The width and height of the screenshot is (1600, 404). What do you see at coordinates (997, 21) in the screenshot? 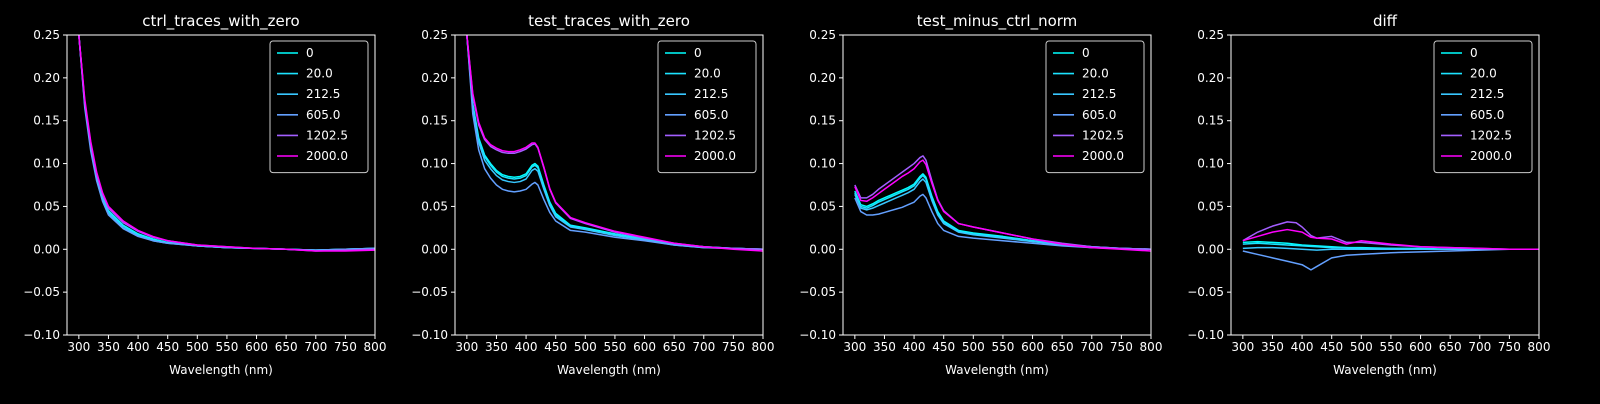
I see `chart-title: test_minus_ctrl_norm` at bounding box center [997, 21].